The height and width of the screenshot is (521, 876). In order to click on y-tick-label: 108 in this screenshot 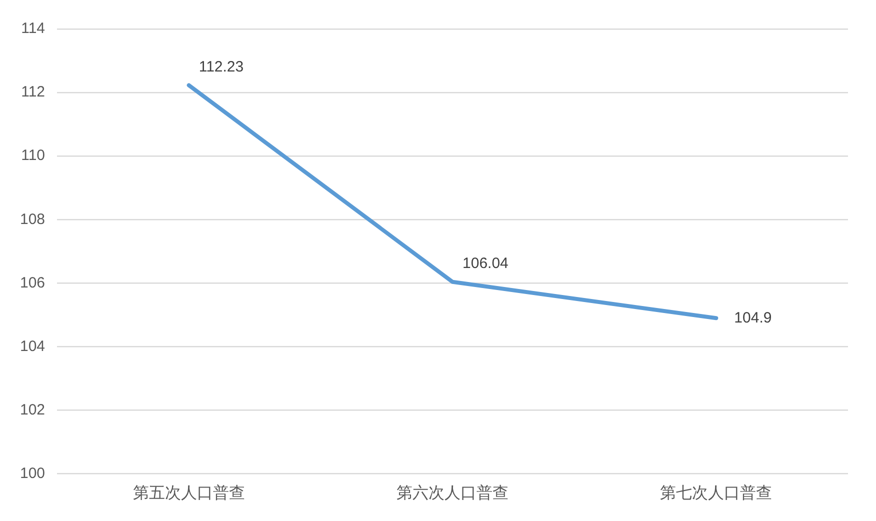, I will do `click(33, 219)`.